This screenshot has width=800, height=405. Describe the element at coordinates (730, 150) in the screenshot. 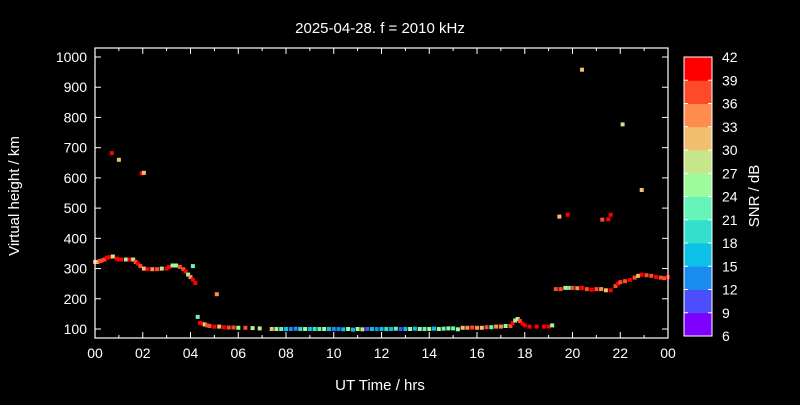

I see `colorbar-tick-label: 30` at that location.